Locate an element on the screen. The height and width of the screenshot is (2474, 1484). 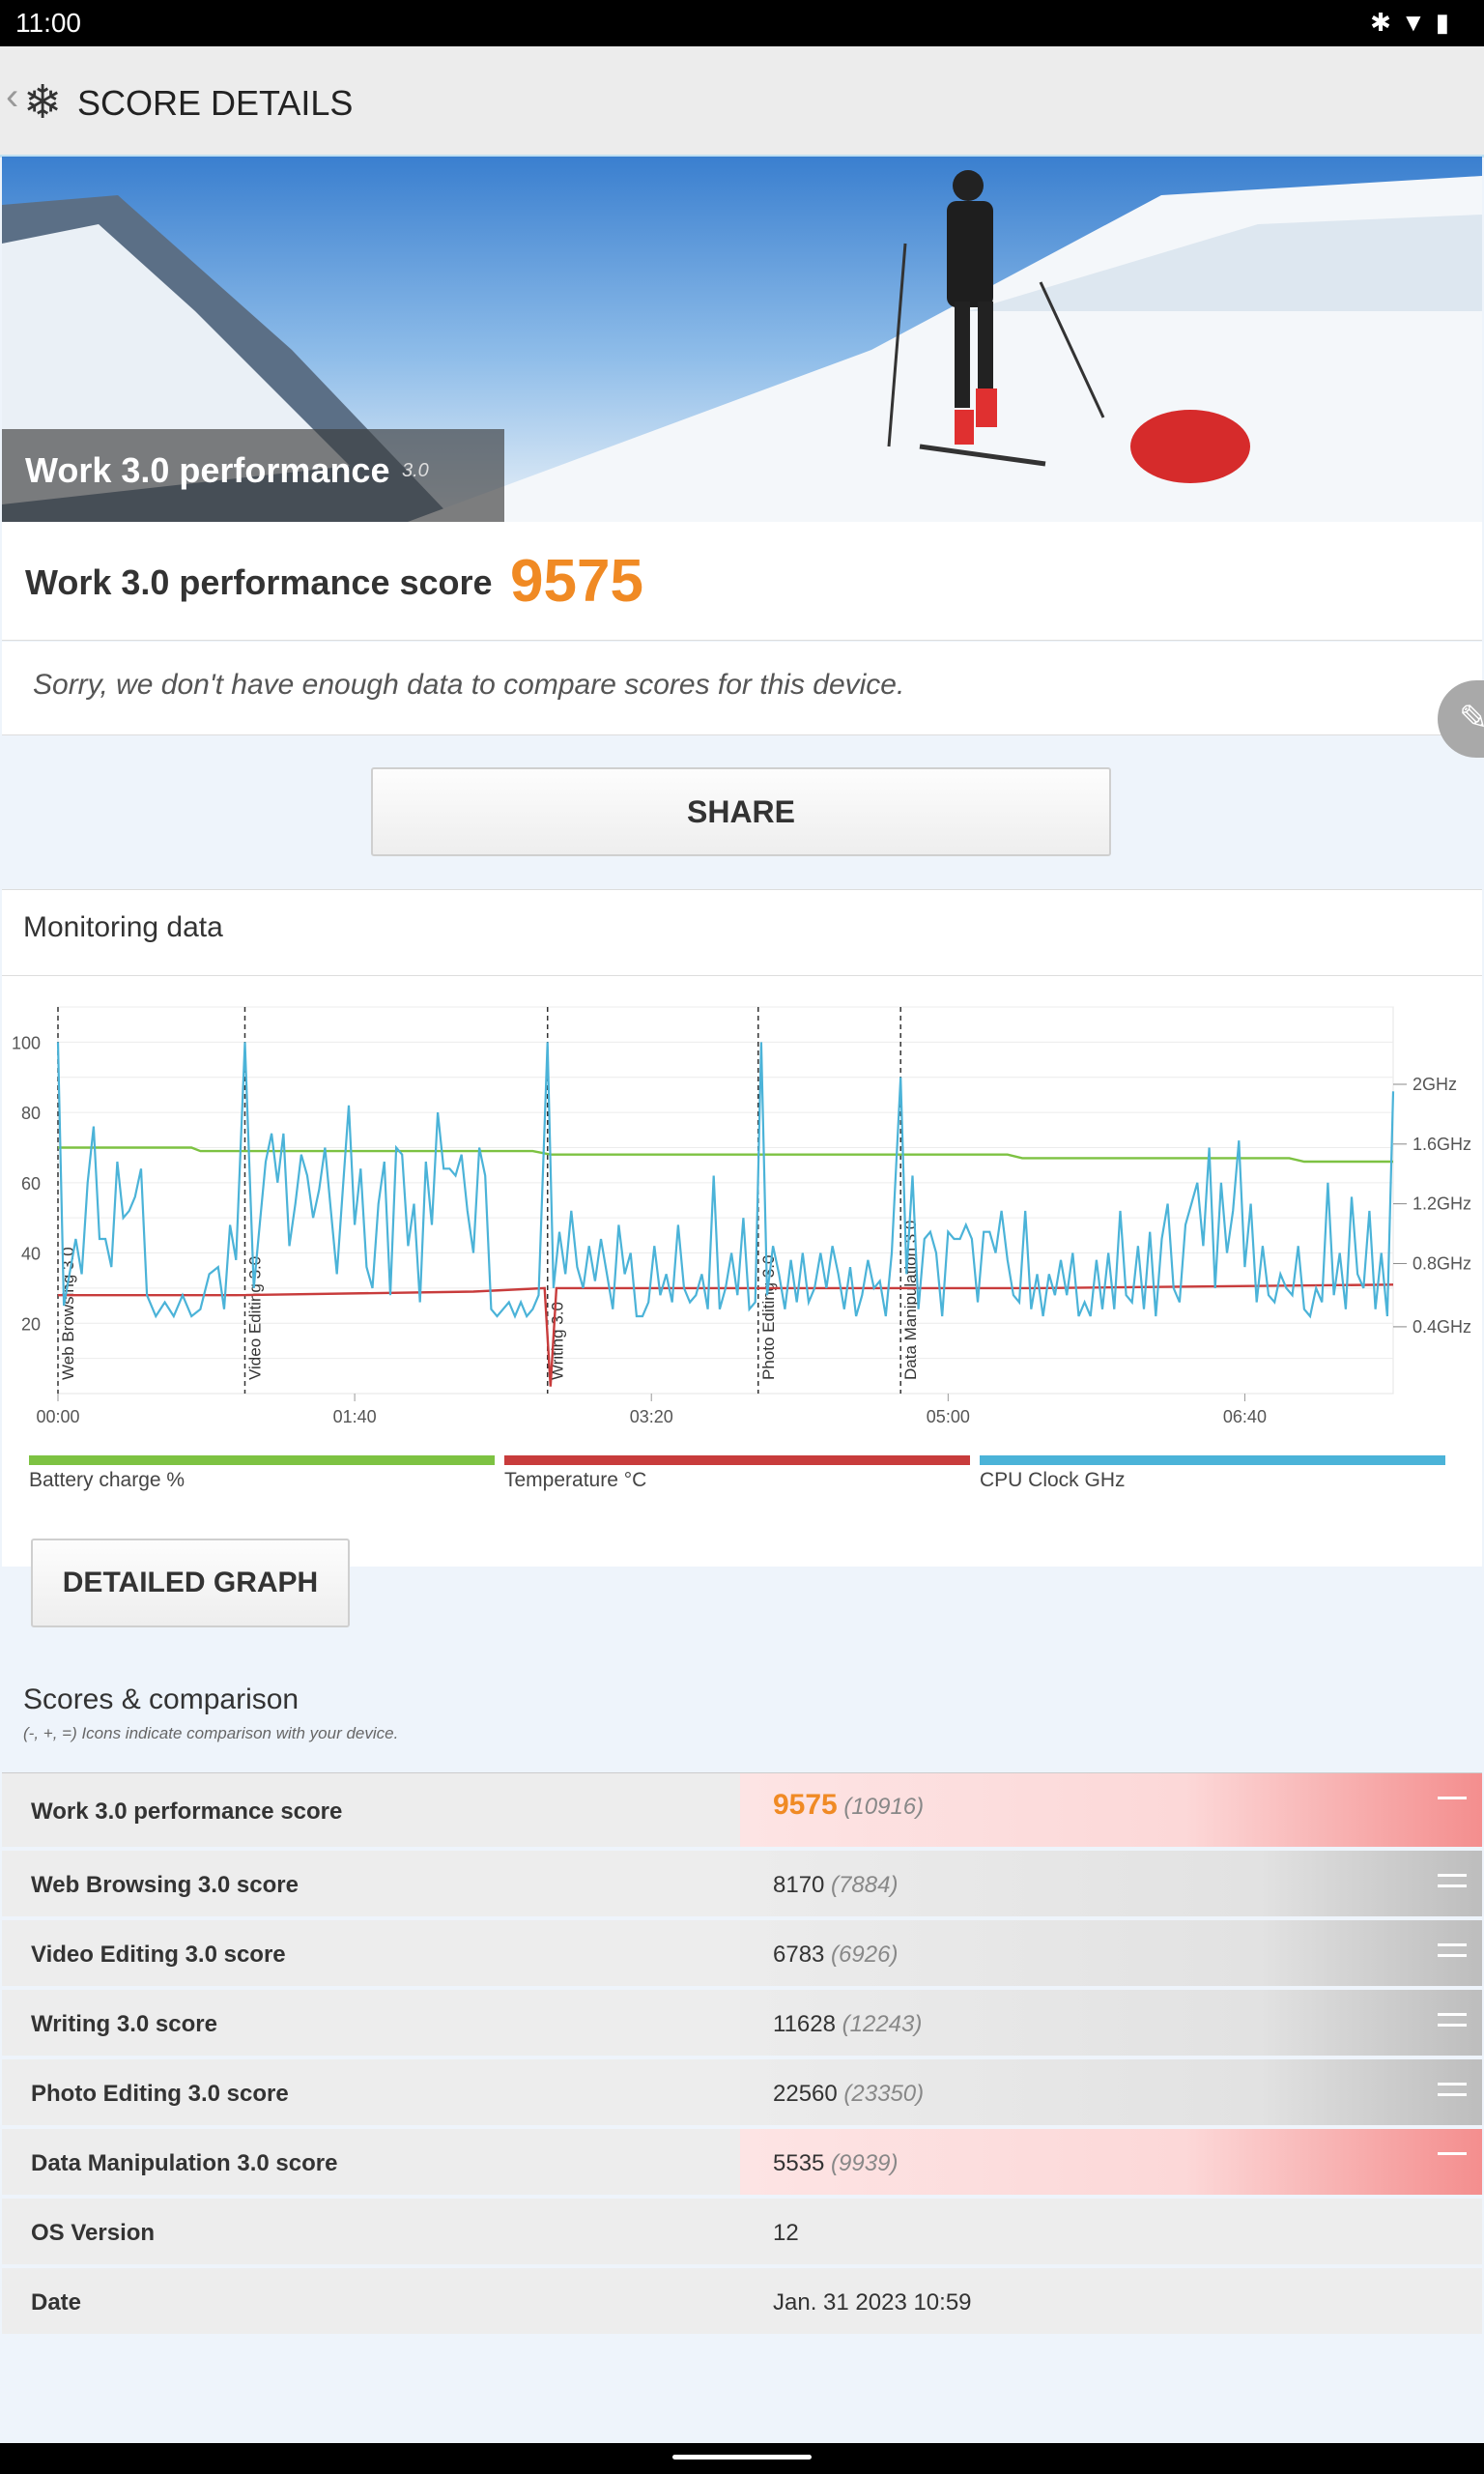
score-row-value-cell: 12 is located at coordinates (1111, 2231).